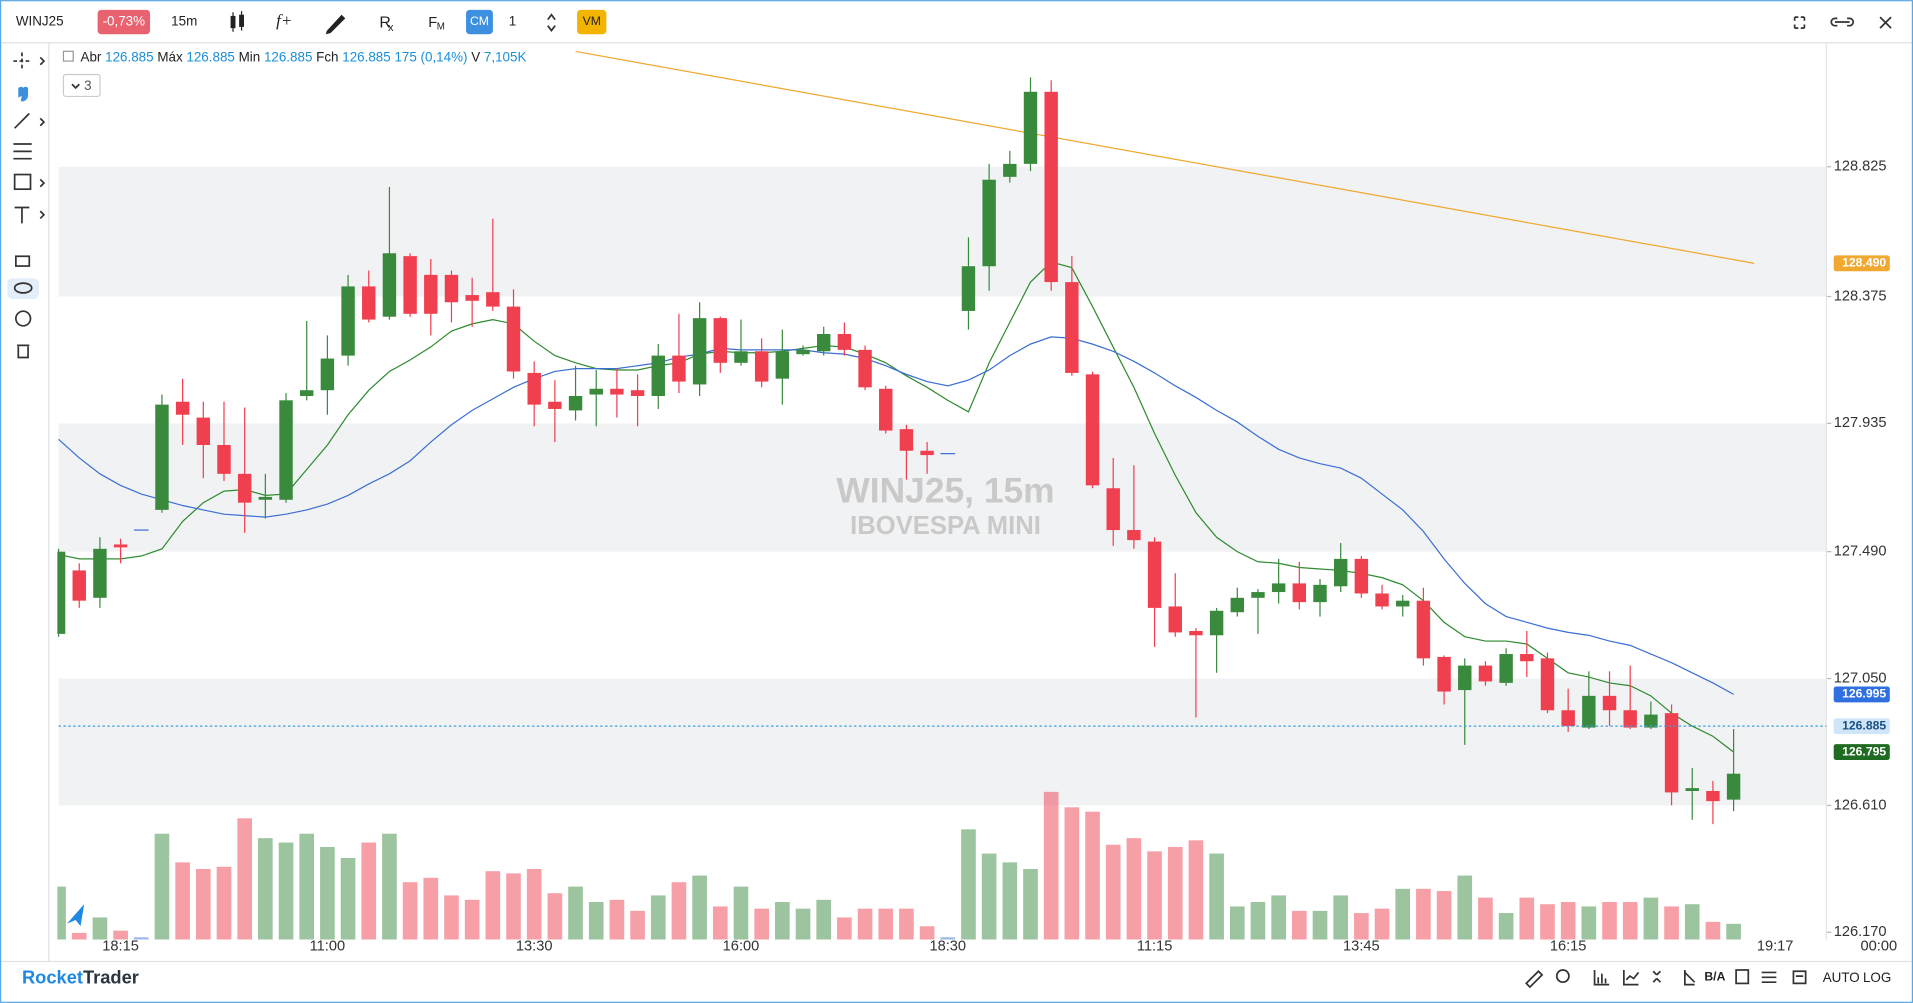  Describe the element at coordinates (1877, 977) in the screenshot. I see `log-scale: LOG` at that location.